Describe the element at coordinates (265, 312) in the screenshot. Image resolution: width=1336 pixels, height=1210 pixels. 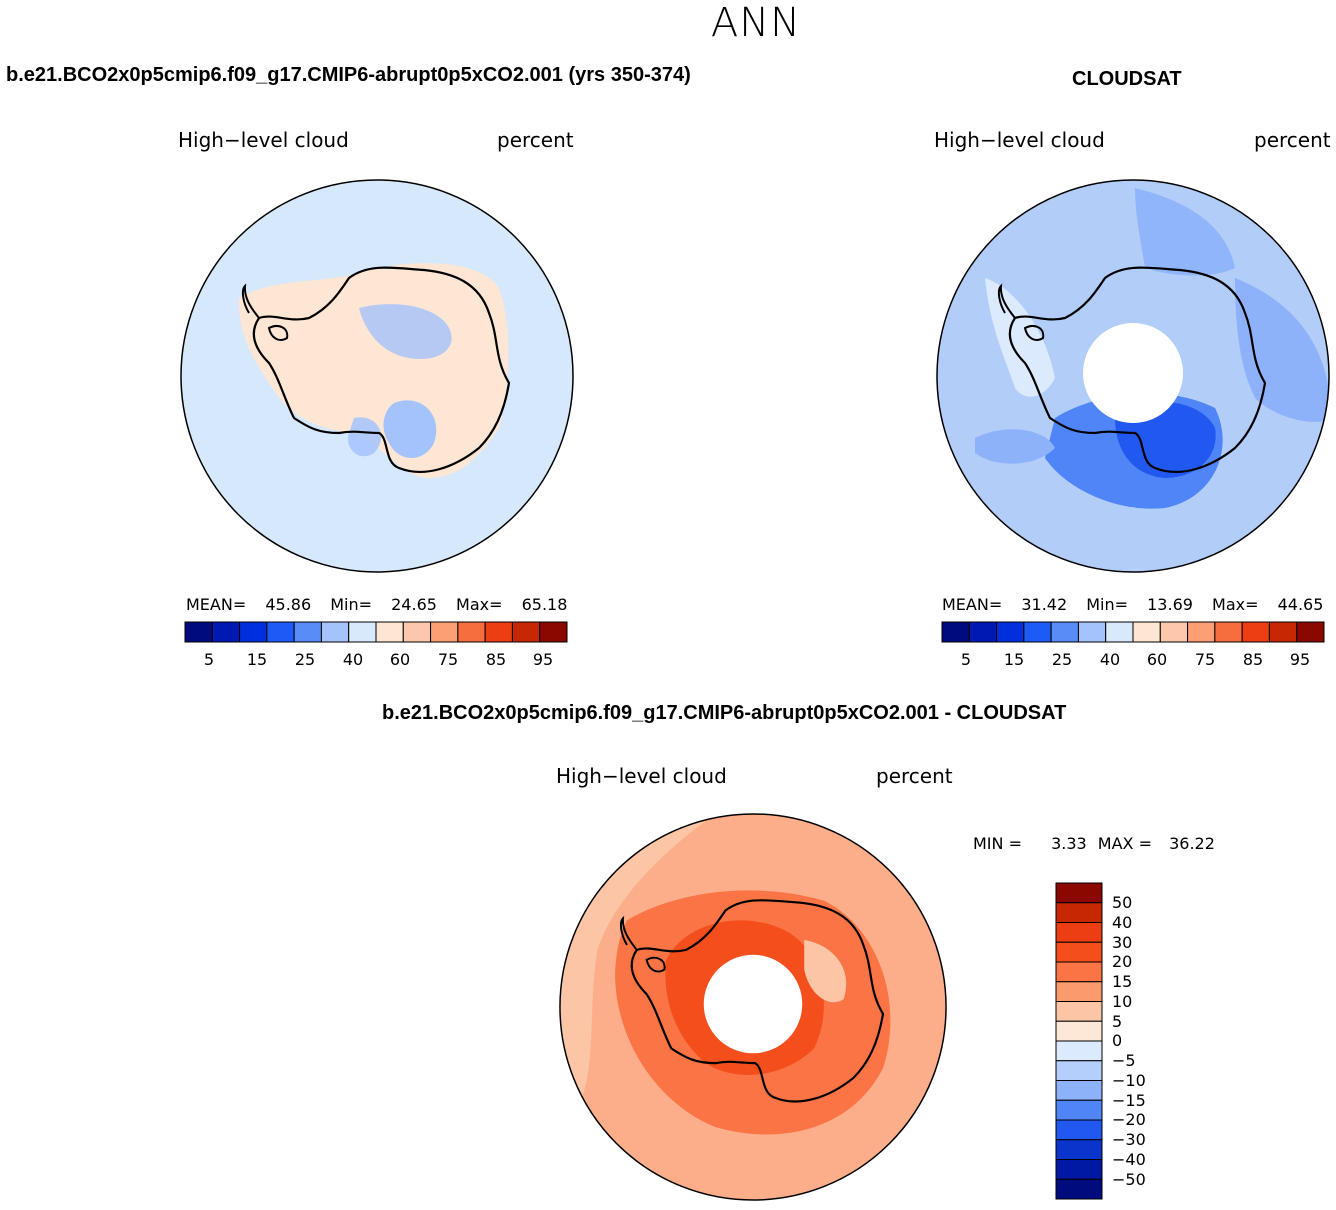
I see `model-peninsula` at that location.